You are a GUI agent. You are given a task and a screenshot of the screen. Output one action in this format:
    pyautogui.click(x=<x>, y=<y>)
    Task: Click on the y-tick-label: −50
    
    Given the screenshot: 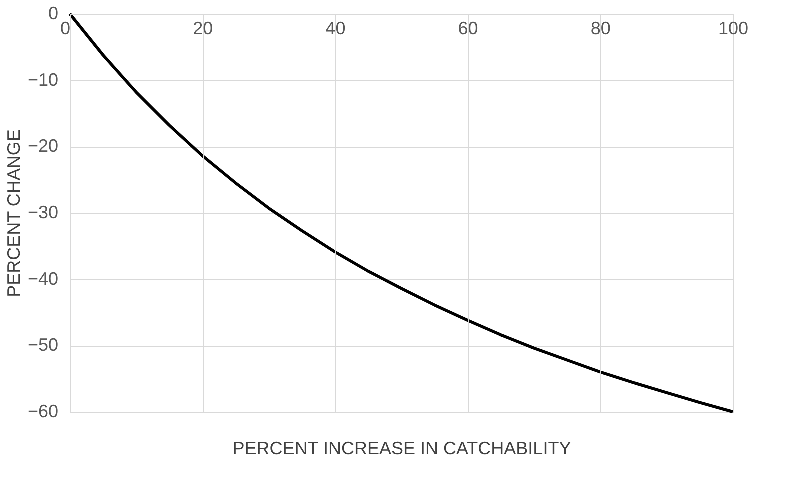 What is the action you would take?
    pyautogui.click(x=43, y=345)
    